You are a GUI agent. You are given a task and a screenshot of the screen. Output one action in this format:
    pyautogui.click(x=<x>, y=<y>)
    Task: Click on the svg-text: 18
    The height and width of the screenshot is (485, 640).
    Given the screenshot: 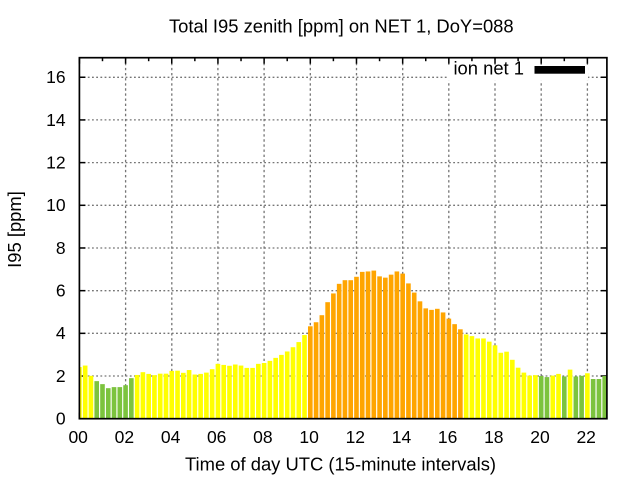 What is the action you would take?
    pyautogui.click(x=493, y=437)
    